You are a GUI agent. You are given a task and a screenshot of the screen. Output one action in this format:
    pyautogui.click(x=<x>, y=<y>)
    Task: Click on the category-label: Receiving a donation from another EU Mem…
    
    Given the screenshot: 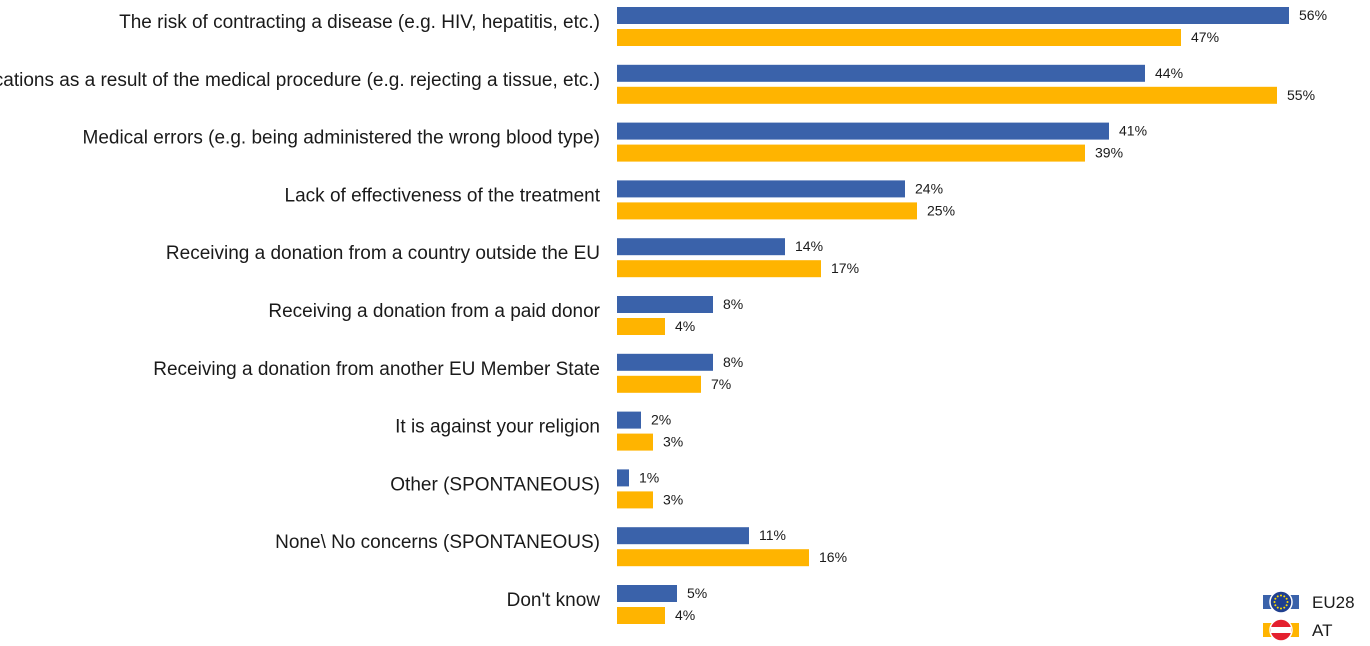 What is the action you would take?
    pyautogui.click(x=376, y=369)
    